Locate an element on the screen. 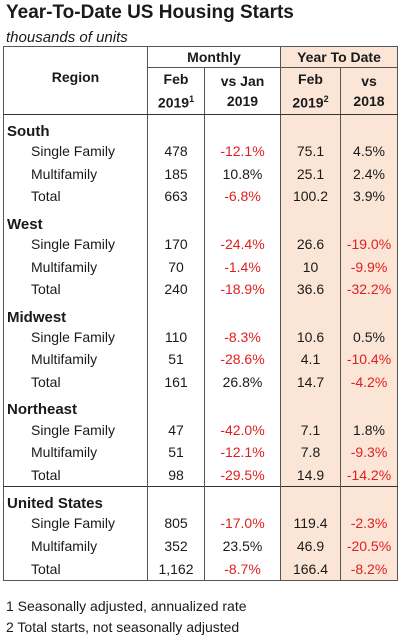 The width and height of the screenshot is (400, 638). table-row: Multifamily 51 -12.1% 7.8 -9.3% is located at coordinates (201, 452).